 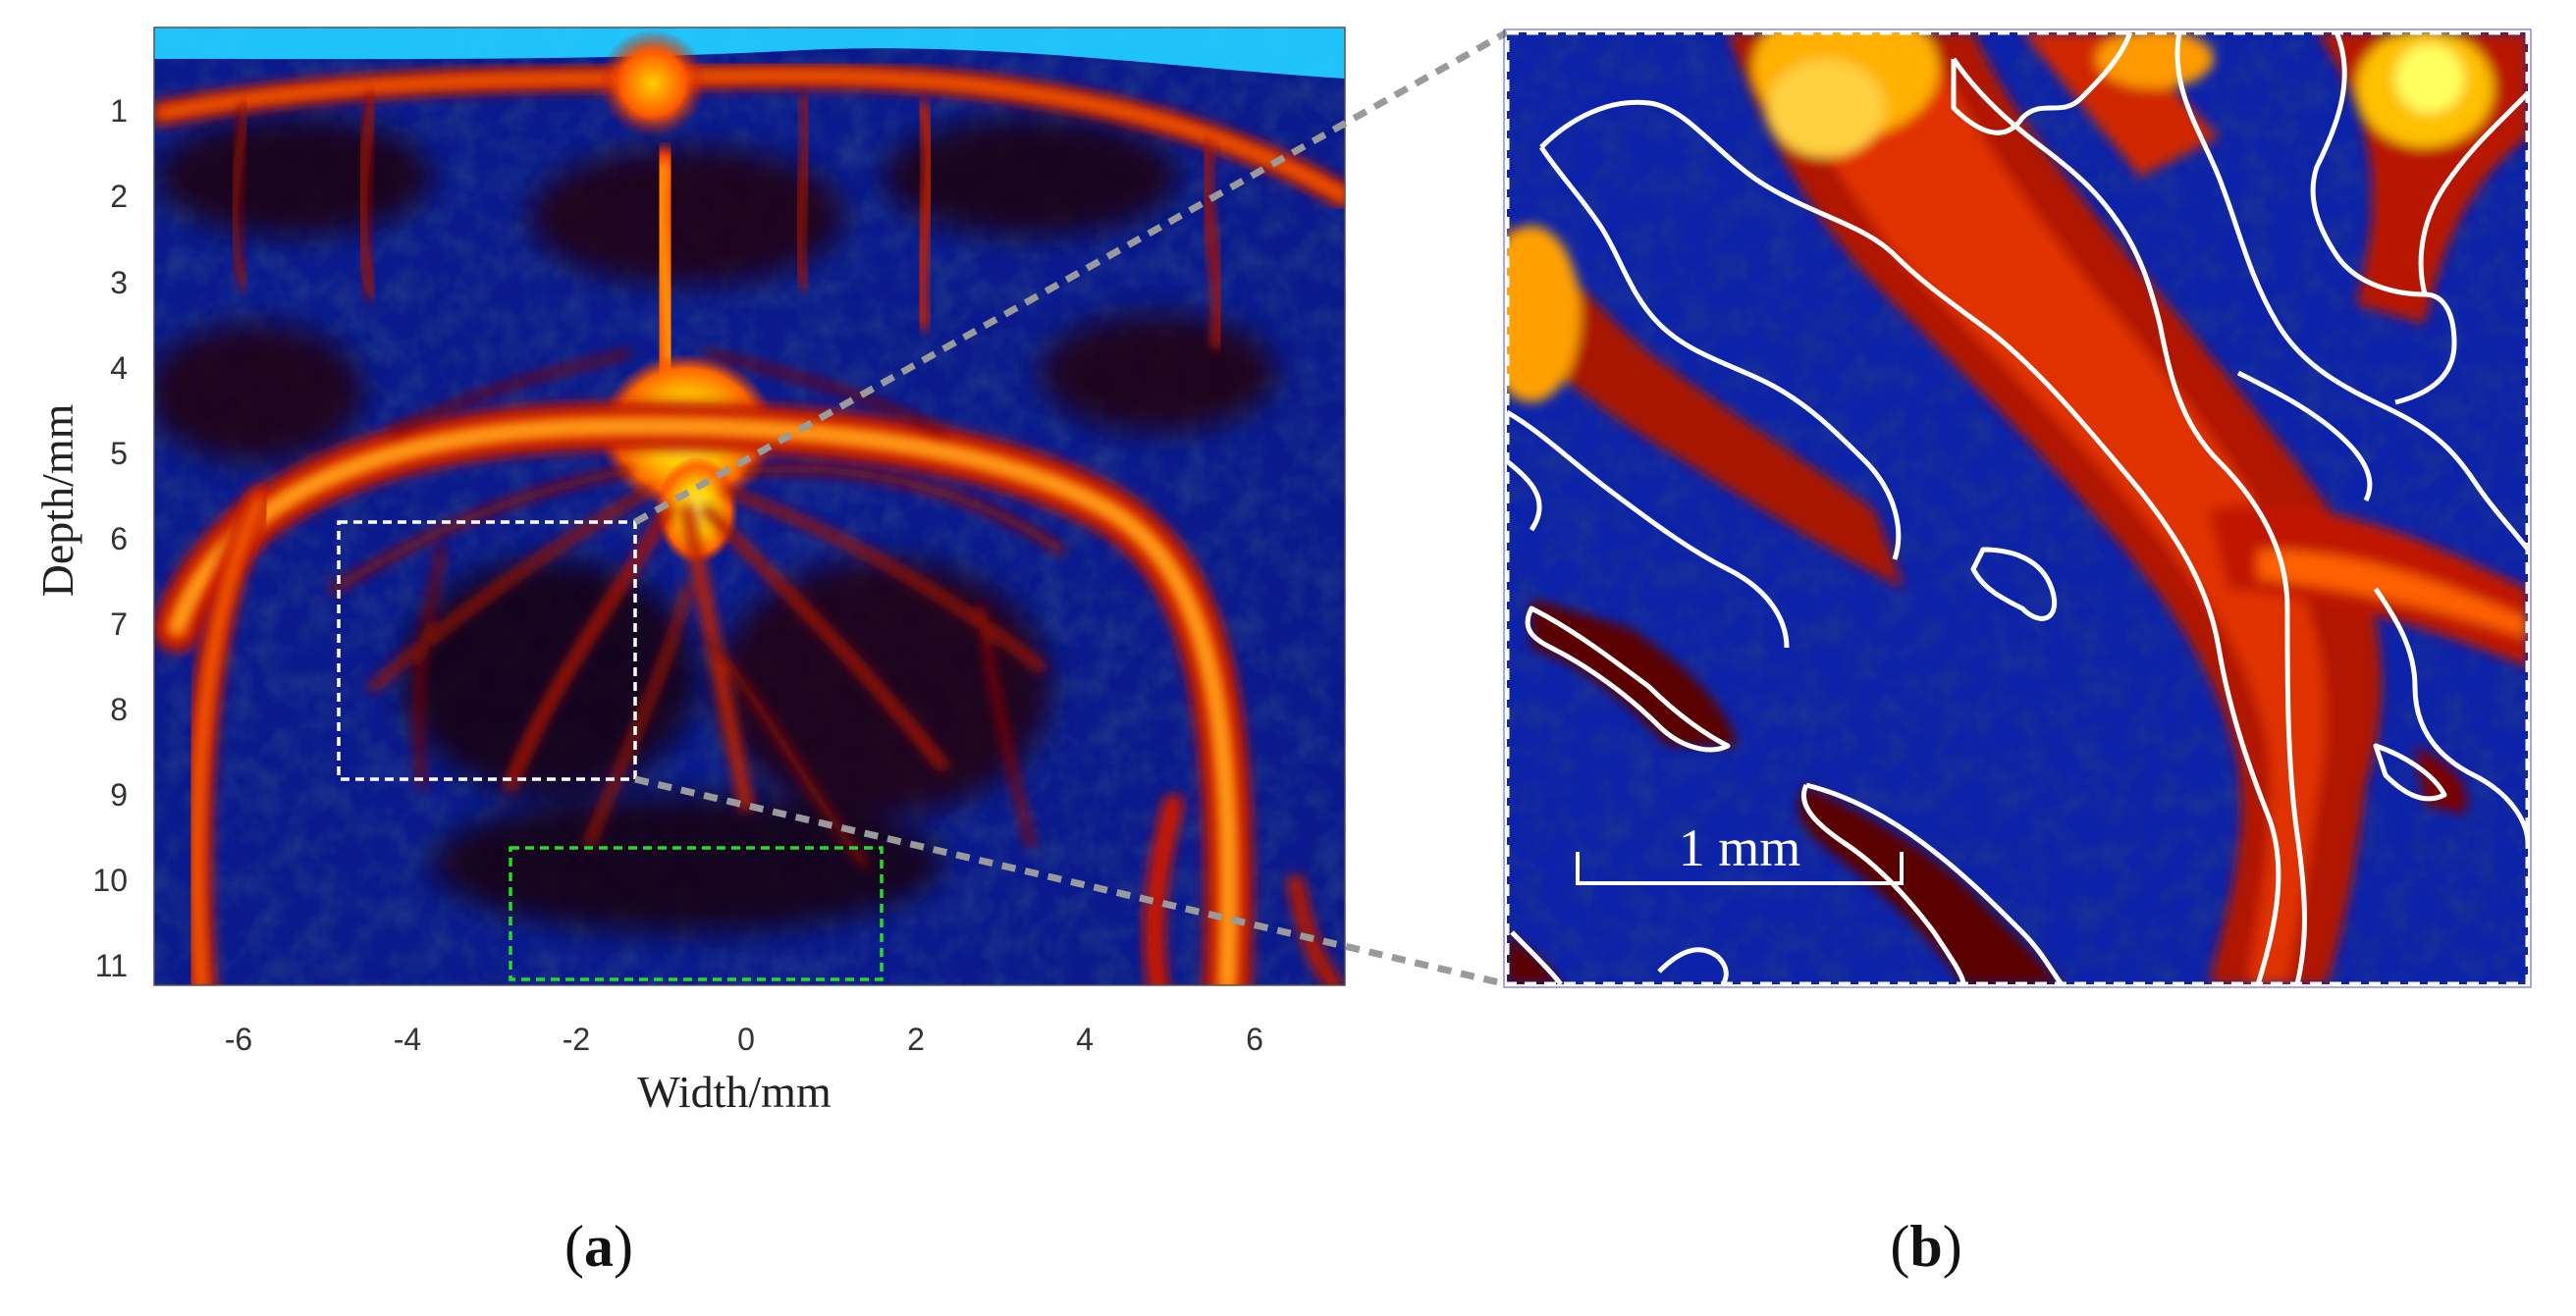 I want to click on panel-label-b: (b), so click(x=1925, y=1246).